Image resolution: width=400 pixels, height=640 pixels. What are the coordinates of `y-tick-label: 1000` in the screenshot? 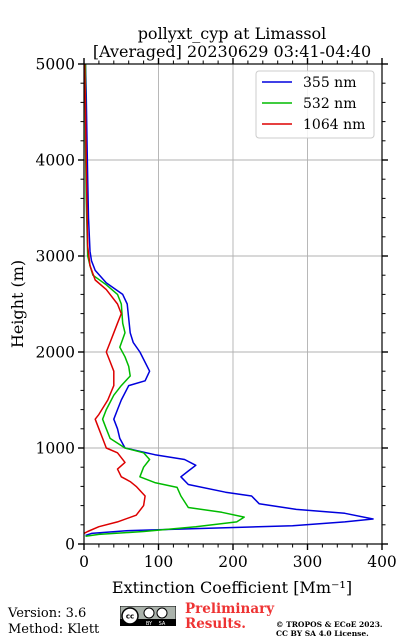 It's located at (55, 449).